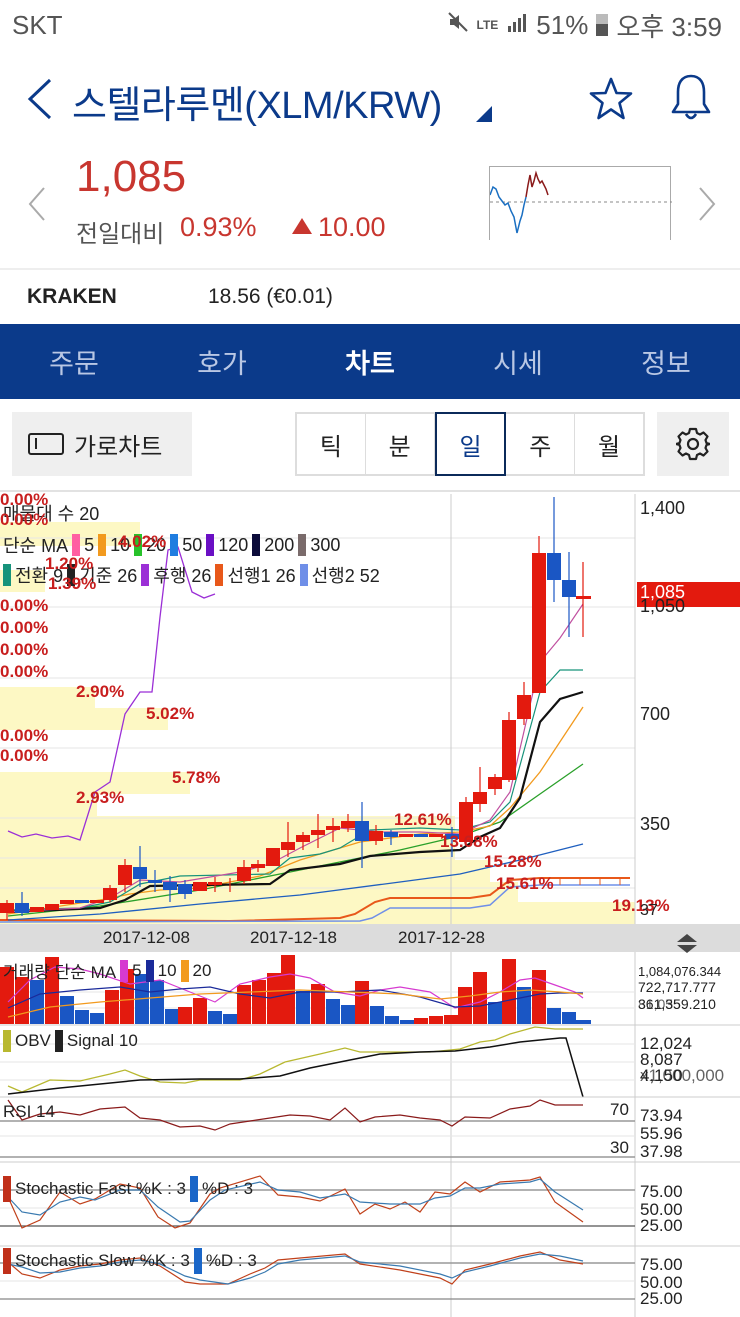 The width and height of the screenshot is (740, 1317). What do you see at coordinates (661, 1264) in the screenshot?
I see `stoch-slow-y-label: 75.00` at bounding box center [661, 1264].